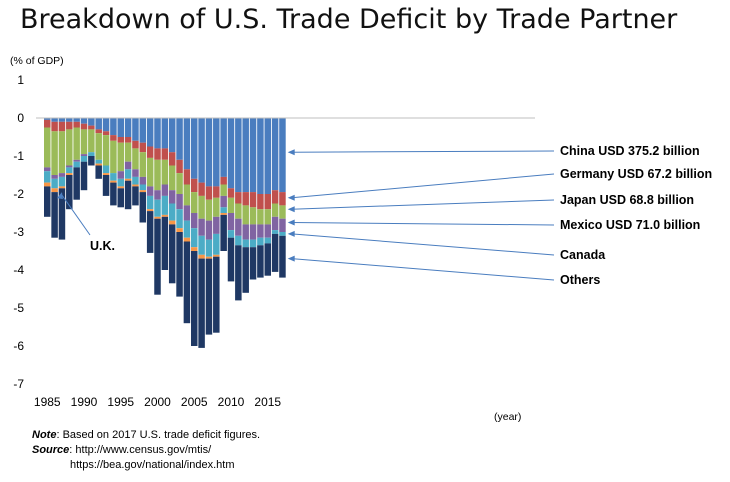 This screenshot has height=482, width=730. Describe the element at coordinates (627, 200) in the screenshot. I see `annotation-label: Japan USD 68.8 billion` at that location.